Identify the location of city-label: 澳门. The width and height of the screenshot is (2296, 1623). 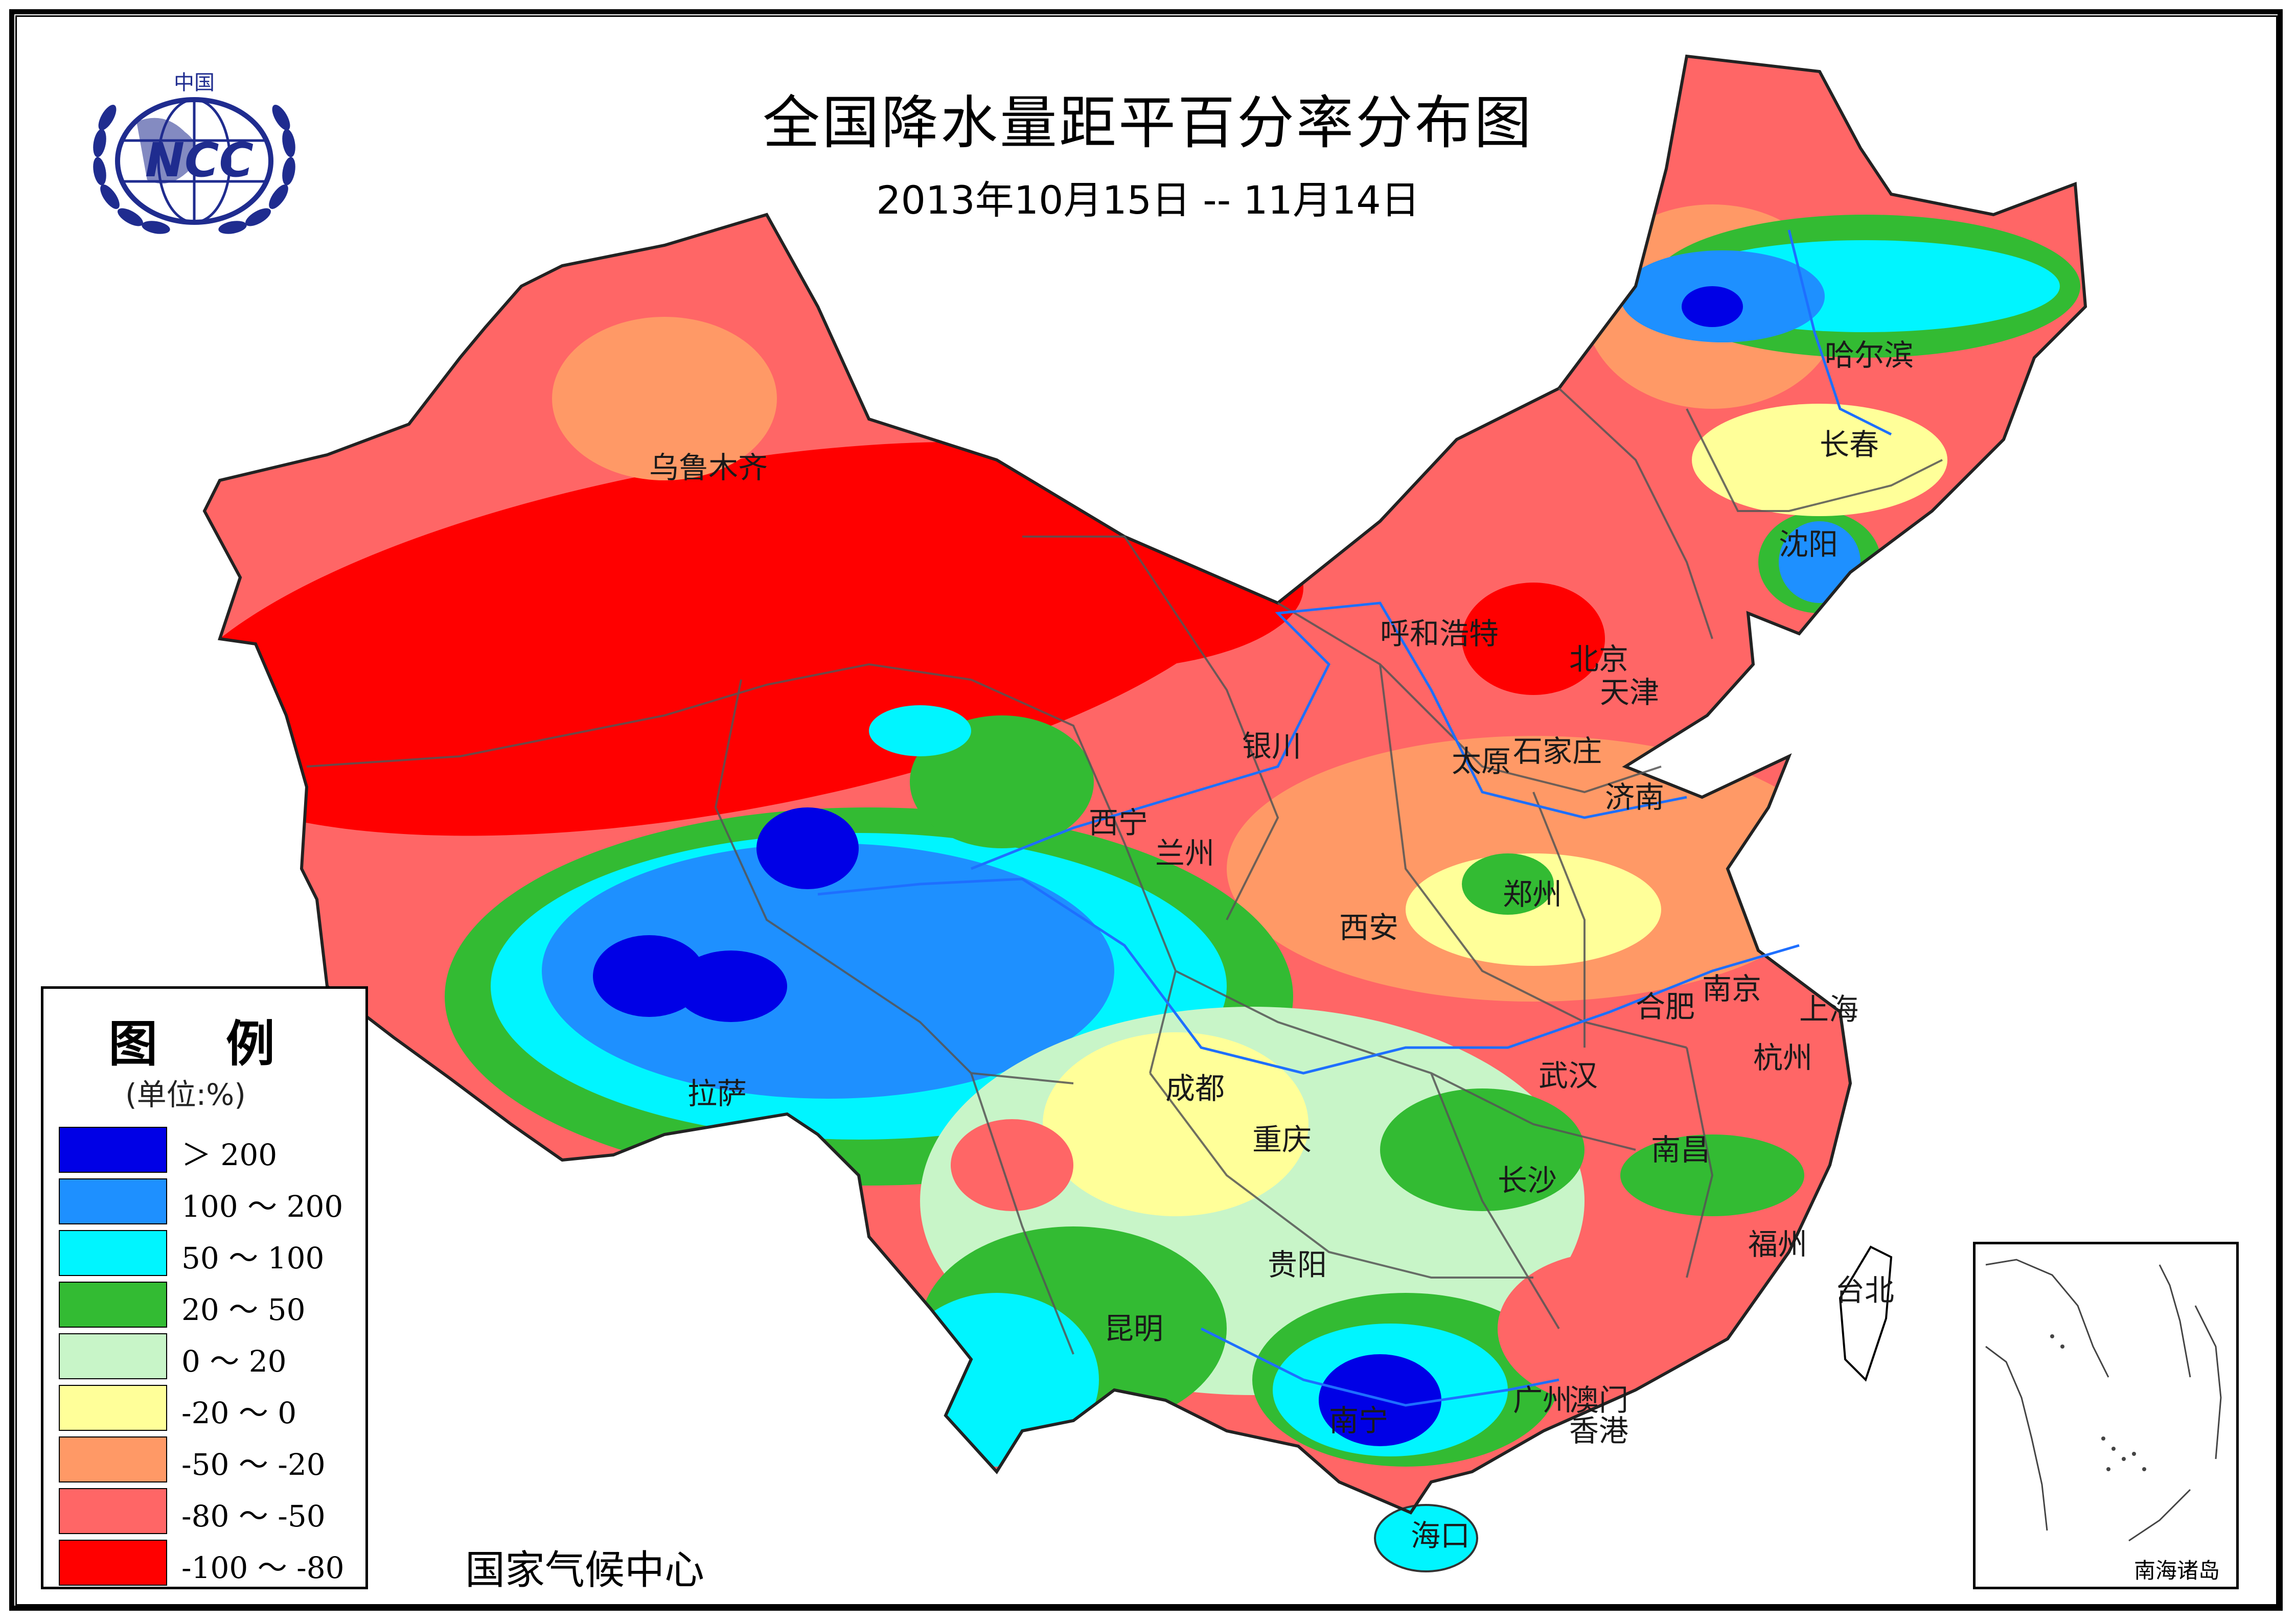
(1599, 1400).